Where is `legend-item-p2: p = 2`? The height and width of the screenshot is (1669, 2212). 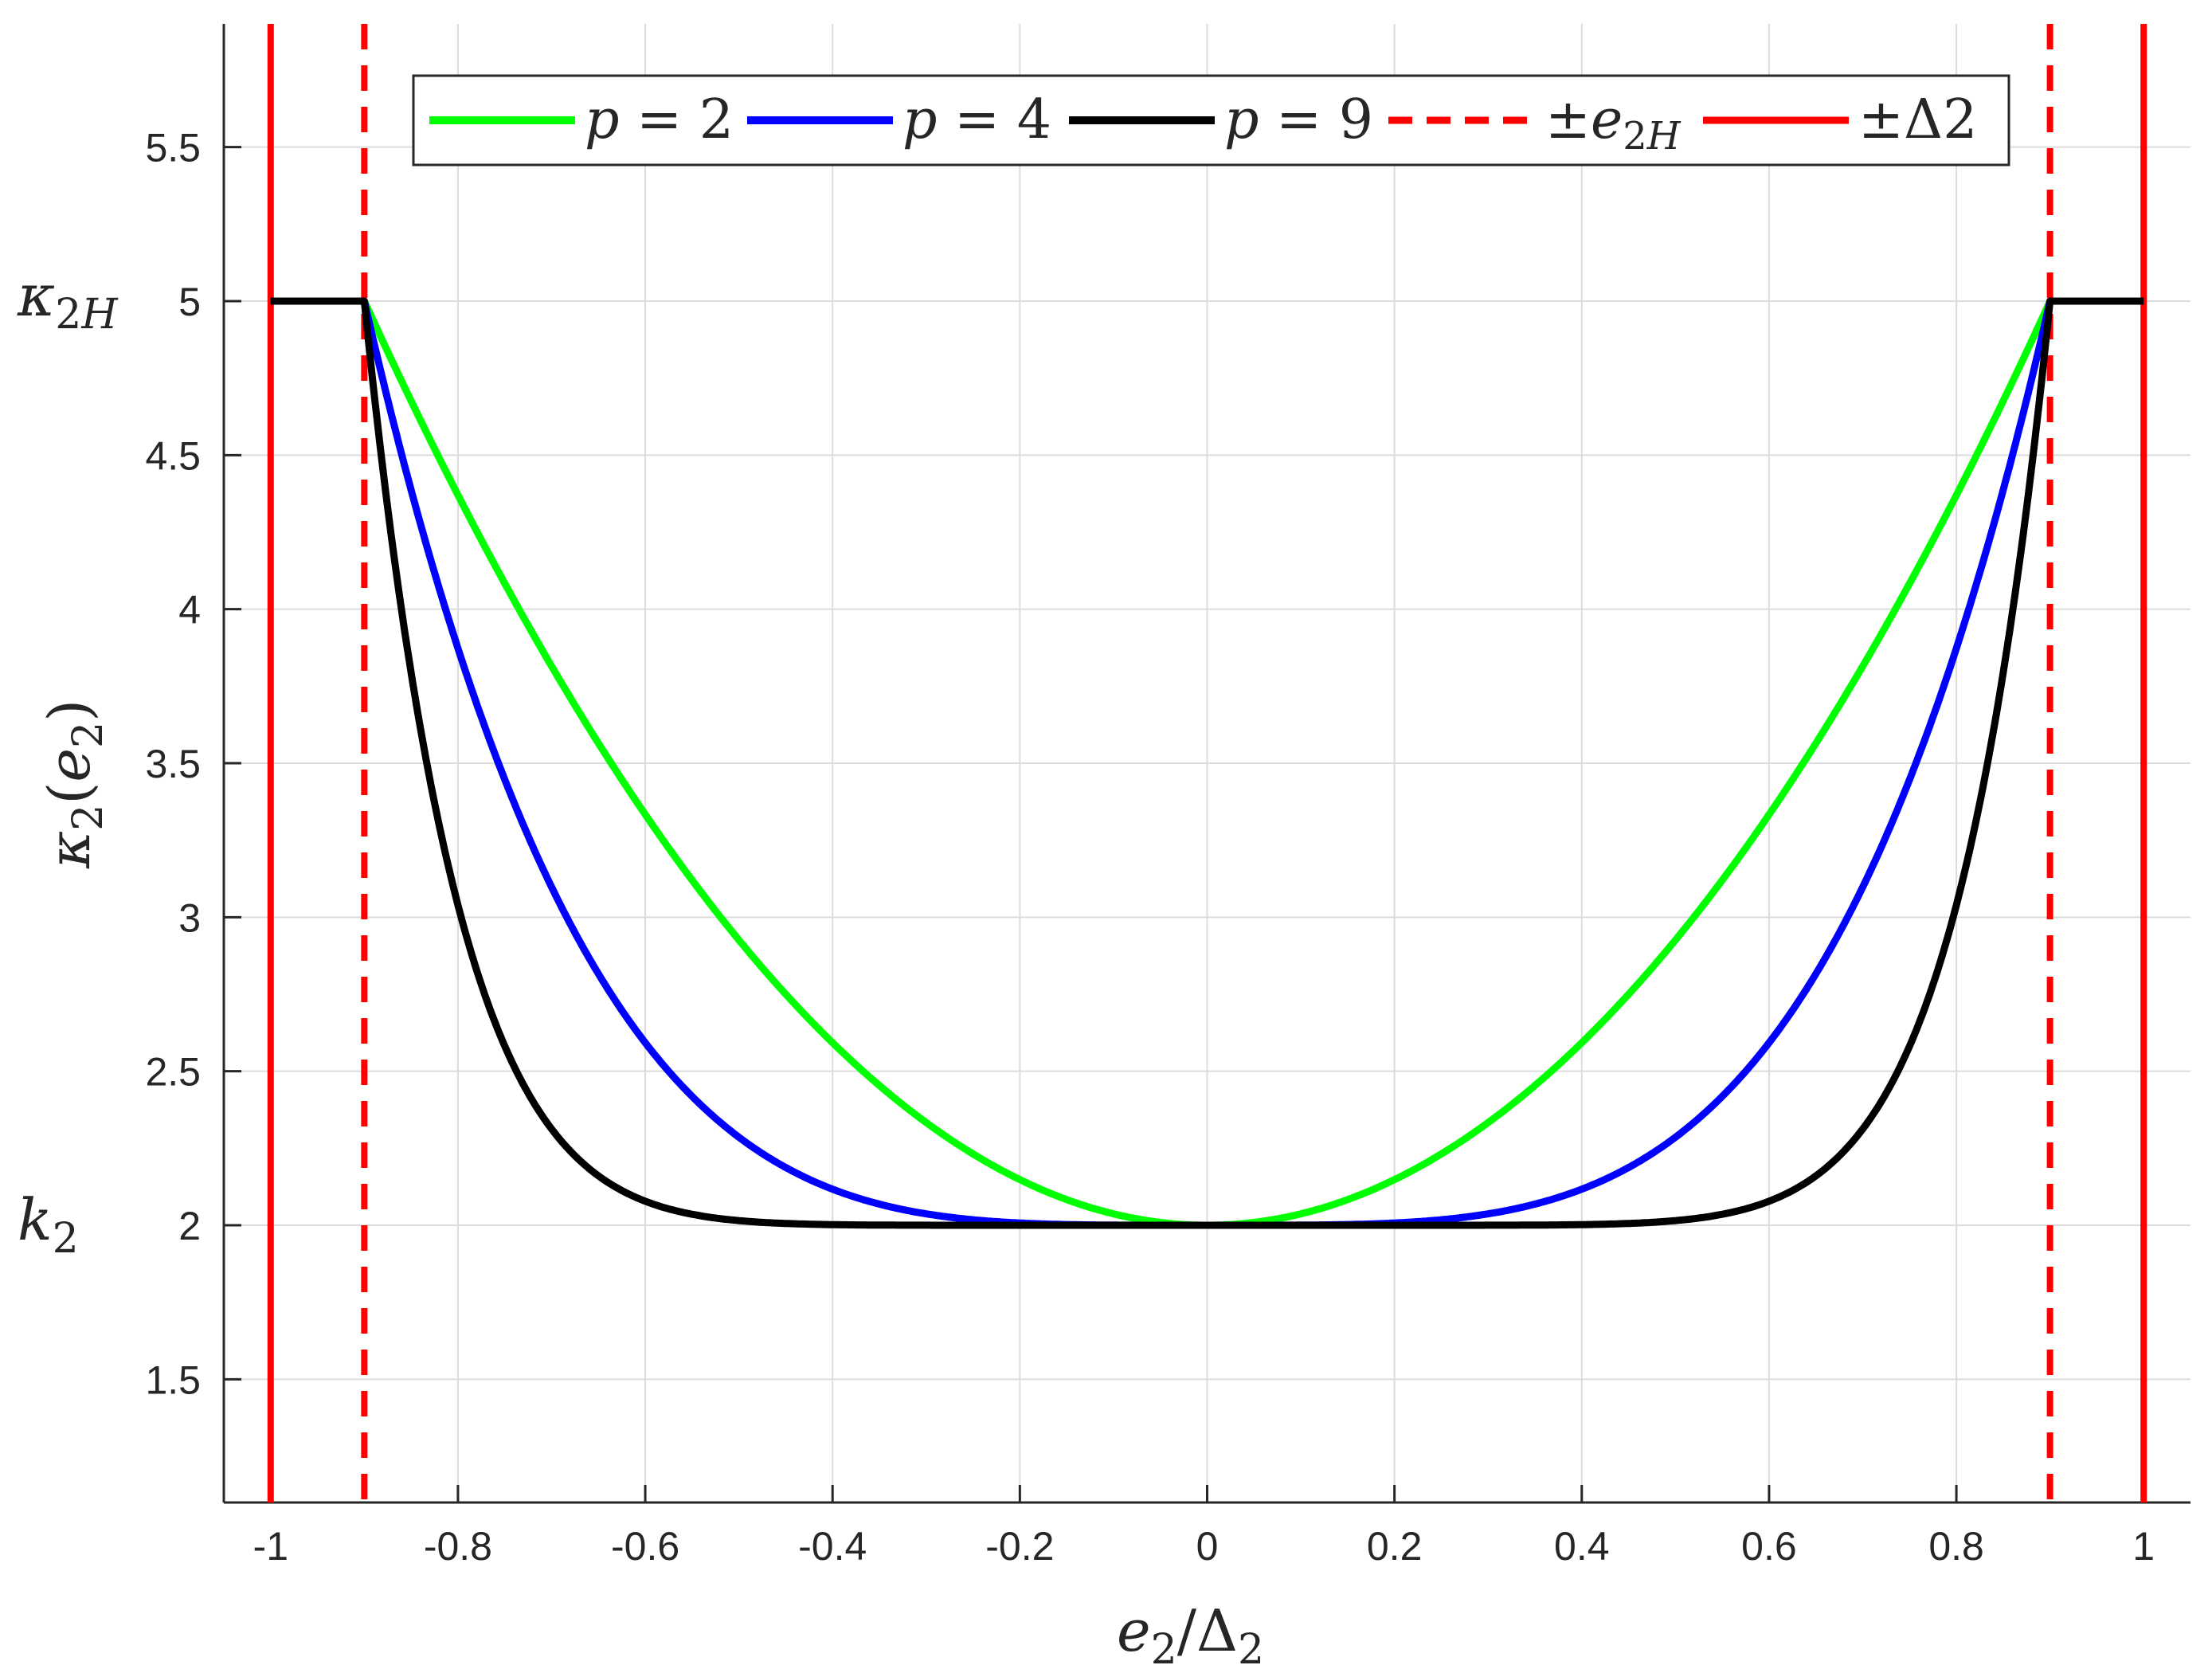 legend-item-p2: p = 2 is located at coordinates (581, 119).